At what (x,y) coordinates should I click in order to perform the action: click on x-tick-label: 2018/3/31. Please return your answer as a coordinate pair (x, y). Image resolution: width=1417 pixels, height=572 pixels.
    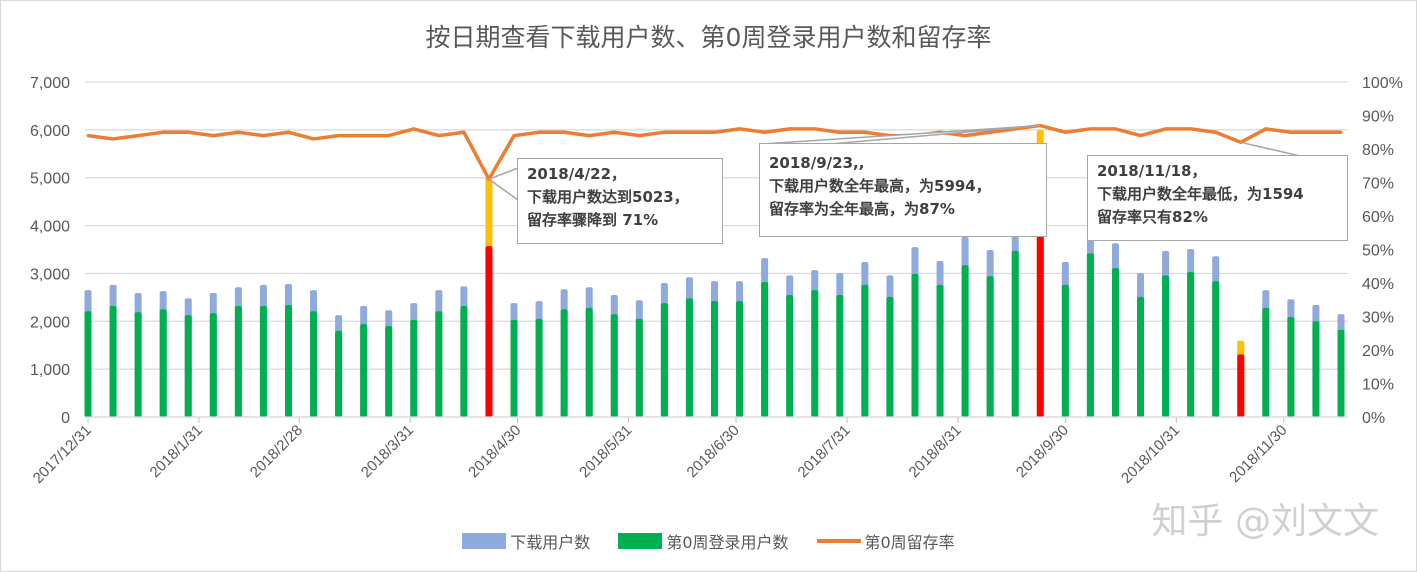
    Looking at the image, I should click on (387, 451).